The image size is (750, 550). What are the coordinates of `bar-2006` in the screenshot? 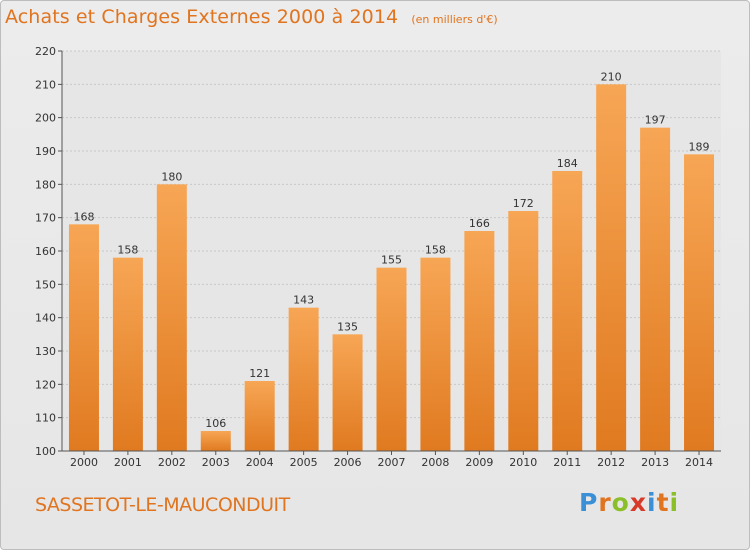 It's located at (347, 392).